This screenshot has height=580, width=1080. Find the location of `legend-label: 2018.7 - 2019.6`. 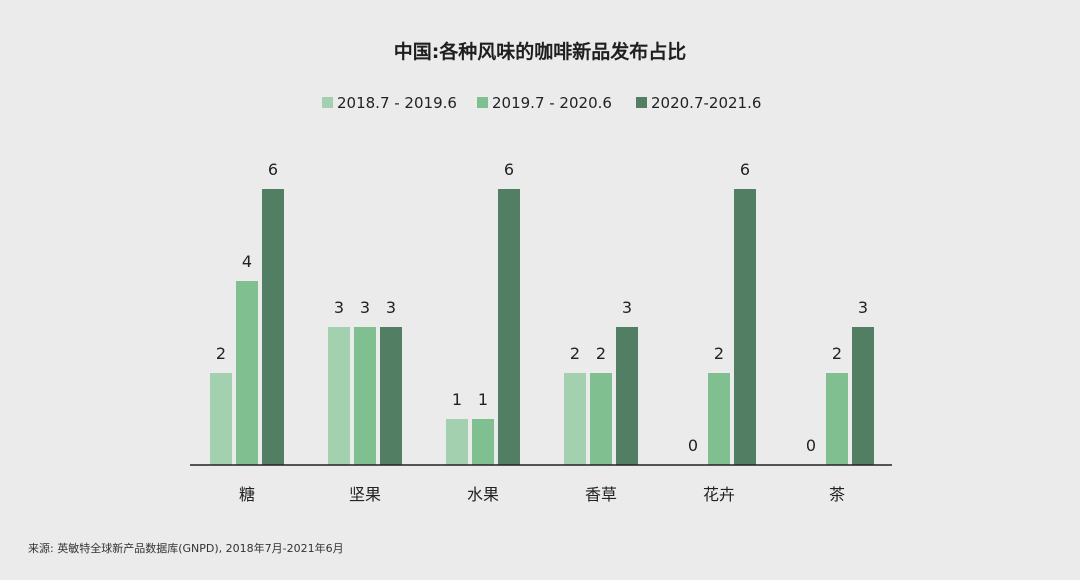

legend-label: 2018.7 - 2019.6 is located at coordinates (397, 103).